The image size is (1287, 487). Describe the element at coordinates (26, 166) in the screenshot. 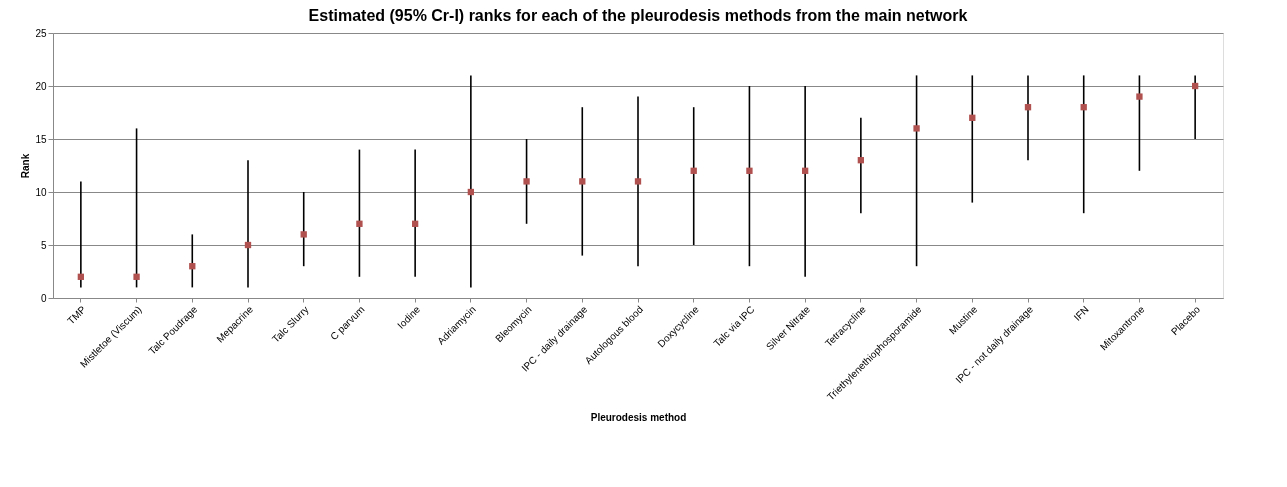

I see `y-axis-title: Rank` at that location.